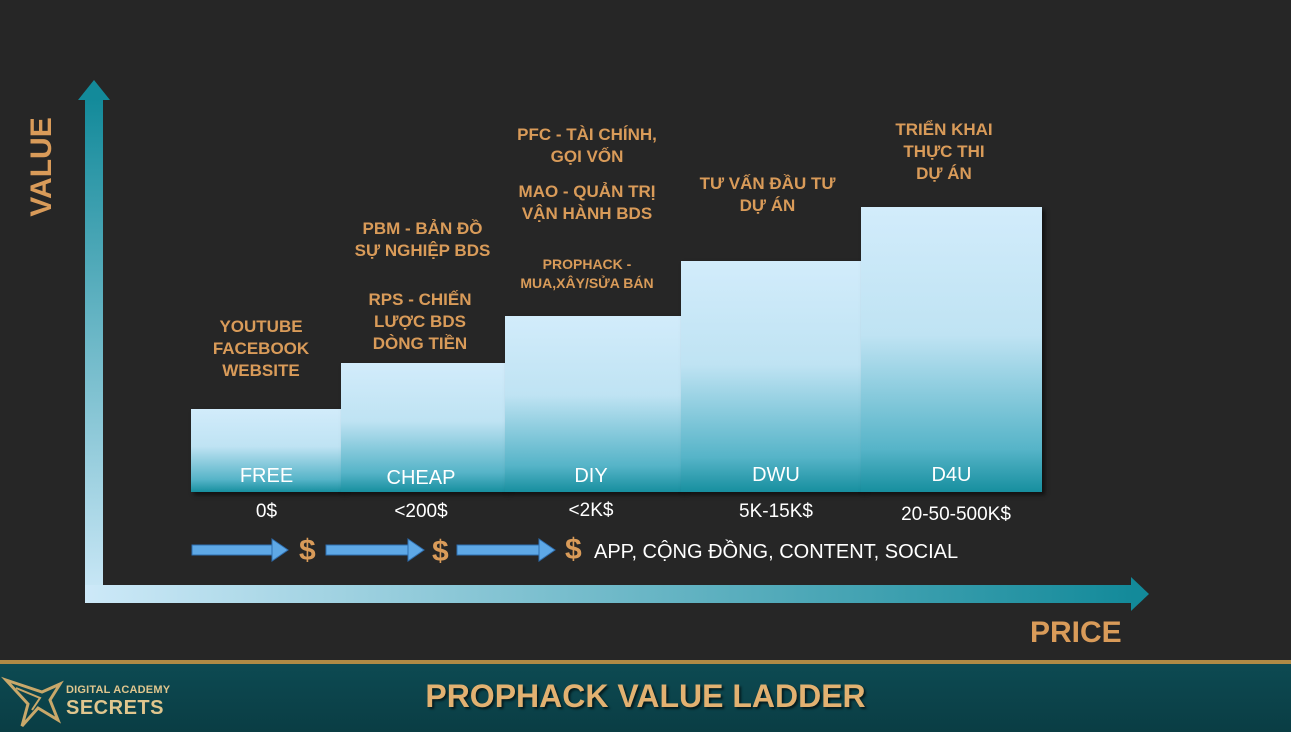 Image resolution: width=1291 pixels, height=732 pixels. Describe the element at coordinates (776, 475) in the screenshot. I see `step-label-dwu: DWU` at that location.